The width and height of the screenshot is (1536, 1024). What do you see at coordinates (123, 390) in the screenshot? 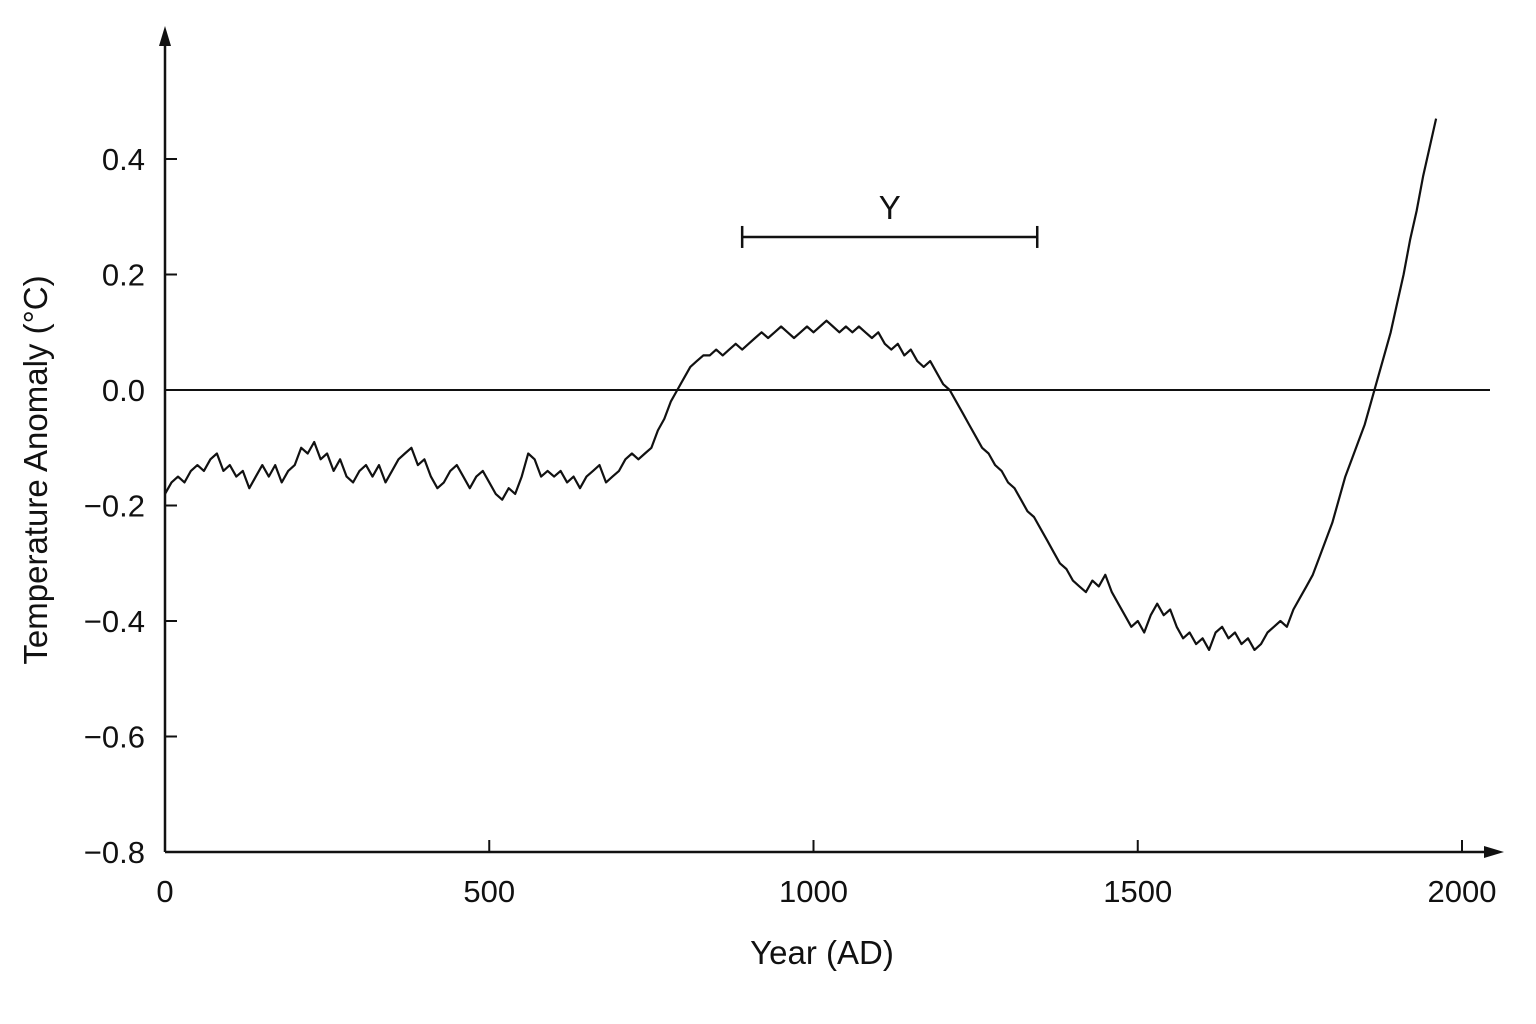
I see `y-tick-label: 0.0` at bounding box center [123, 390].